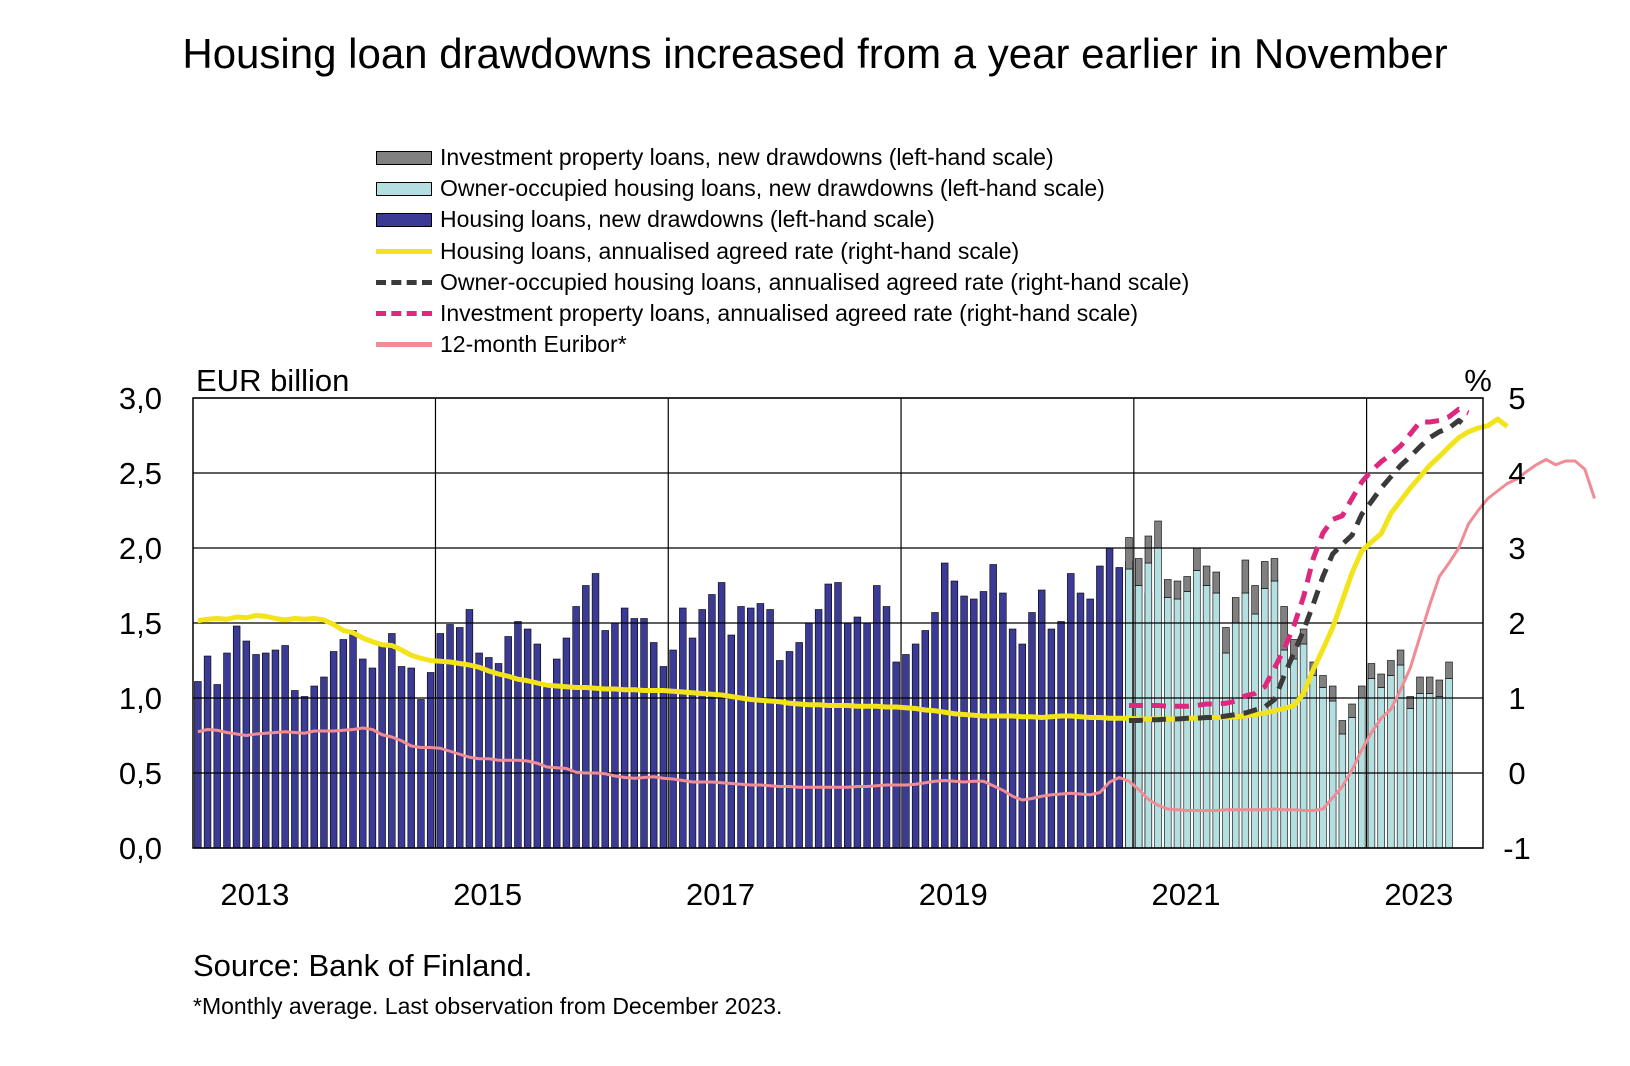 The width and height of the screenshot is (1630, 1066). What do you see at coordinates (140, 473) in the screenshot?
I see `y-left-tick-label: 2,5` at bounding box center [140, 473].